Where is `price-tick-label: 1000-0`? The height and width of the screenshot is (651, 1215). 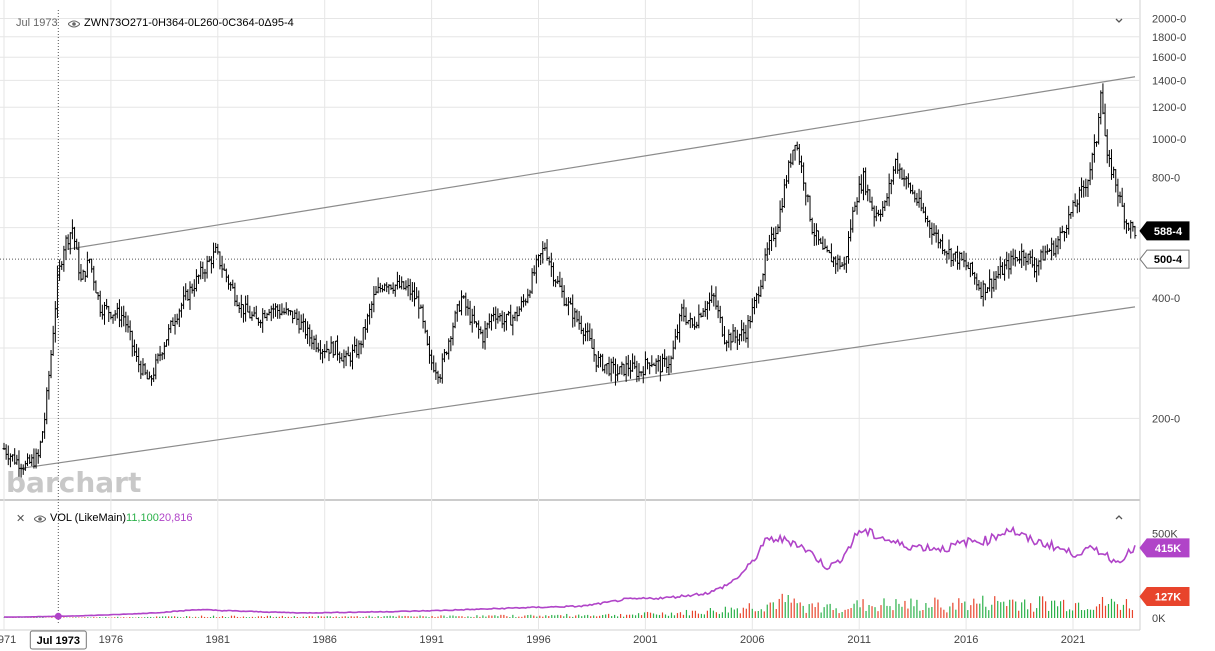 price-tick-label: 1000-0 is located at coordinates (1169, 140).